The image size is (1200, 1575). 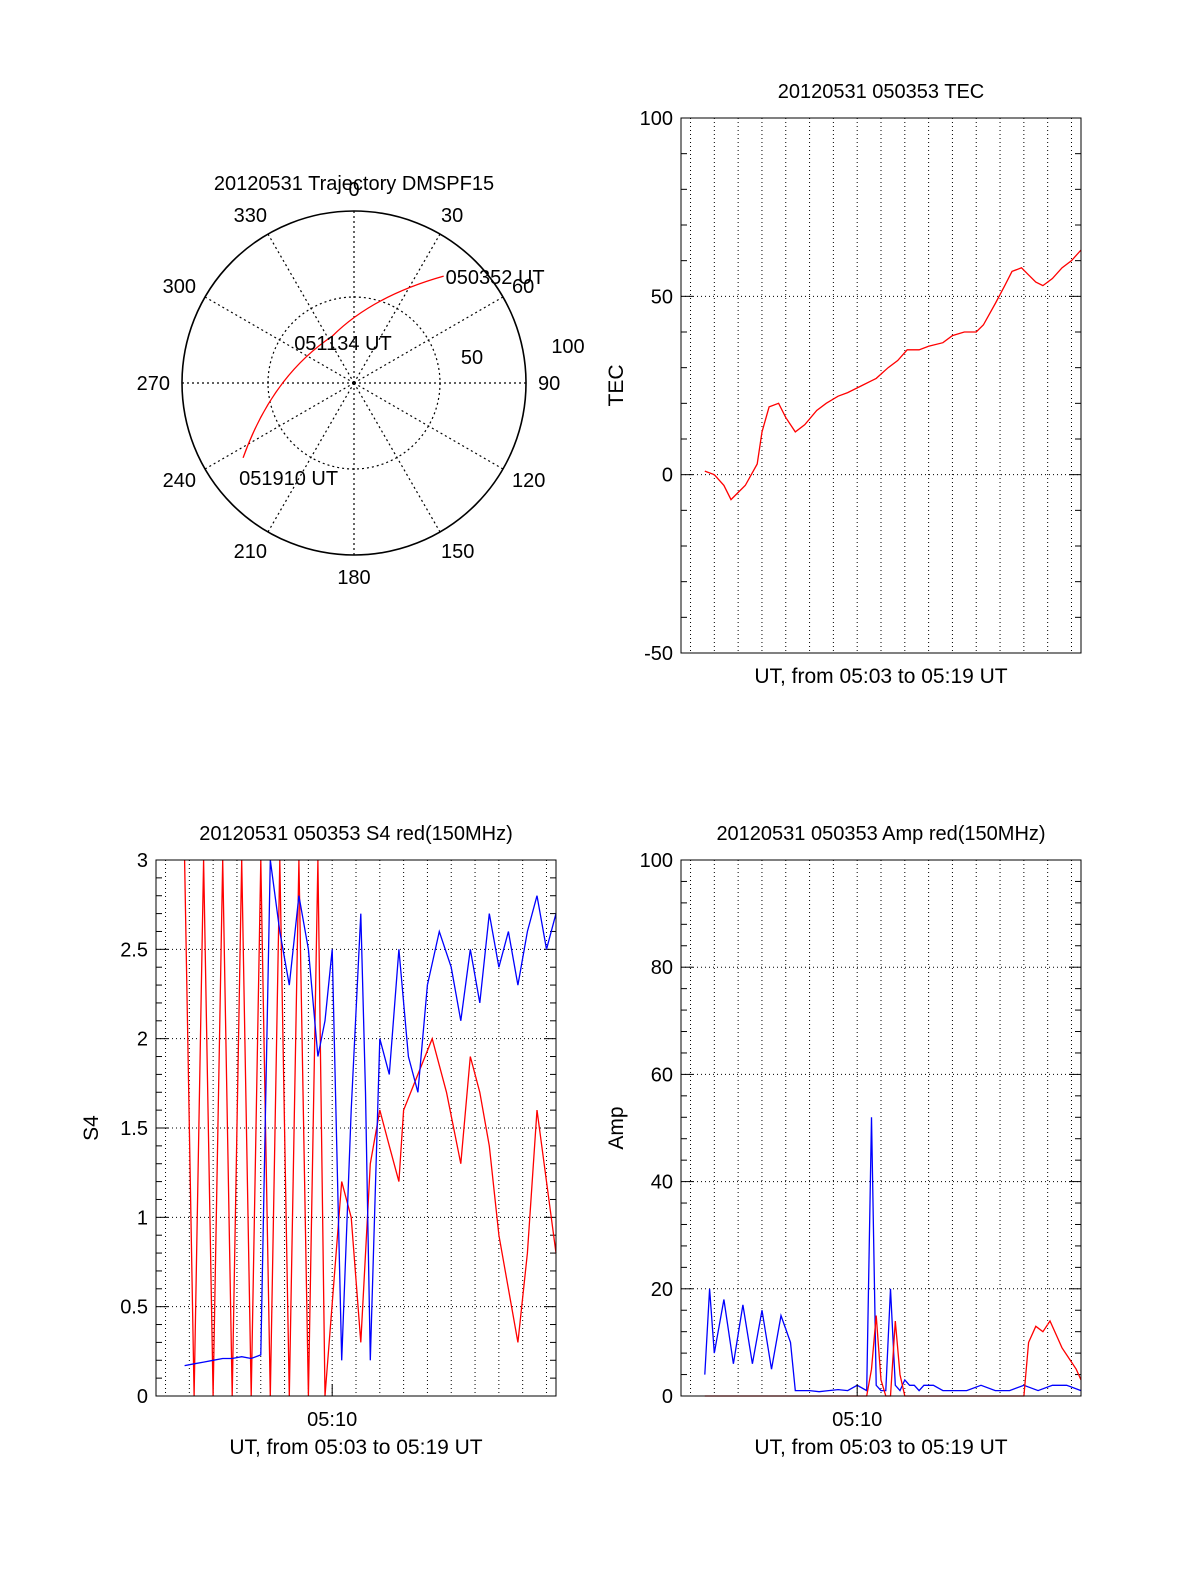 I want to click on polar-angle-label: 240, so click(x=179, y=481).